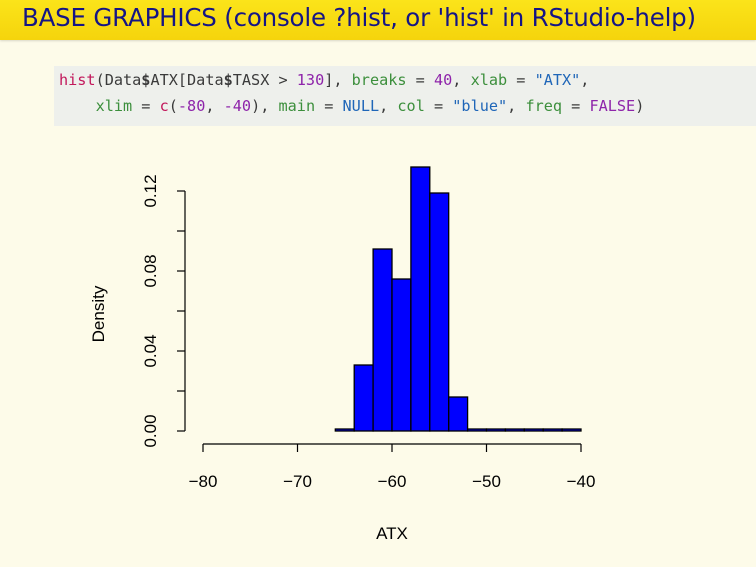 The image size is (756, 567). Describe the element at coordinates (361, 106) in the screenshot. I see `code-token: NULL` at that location.